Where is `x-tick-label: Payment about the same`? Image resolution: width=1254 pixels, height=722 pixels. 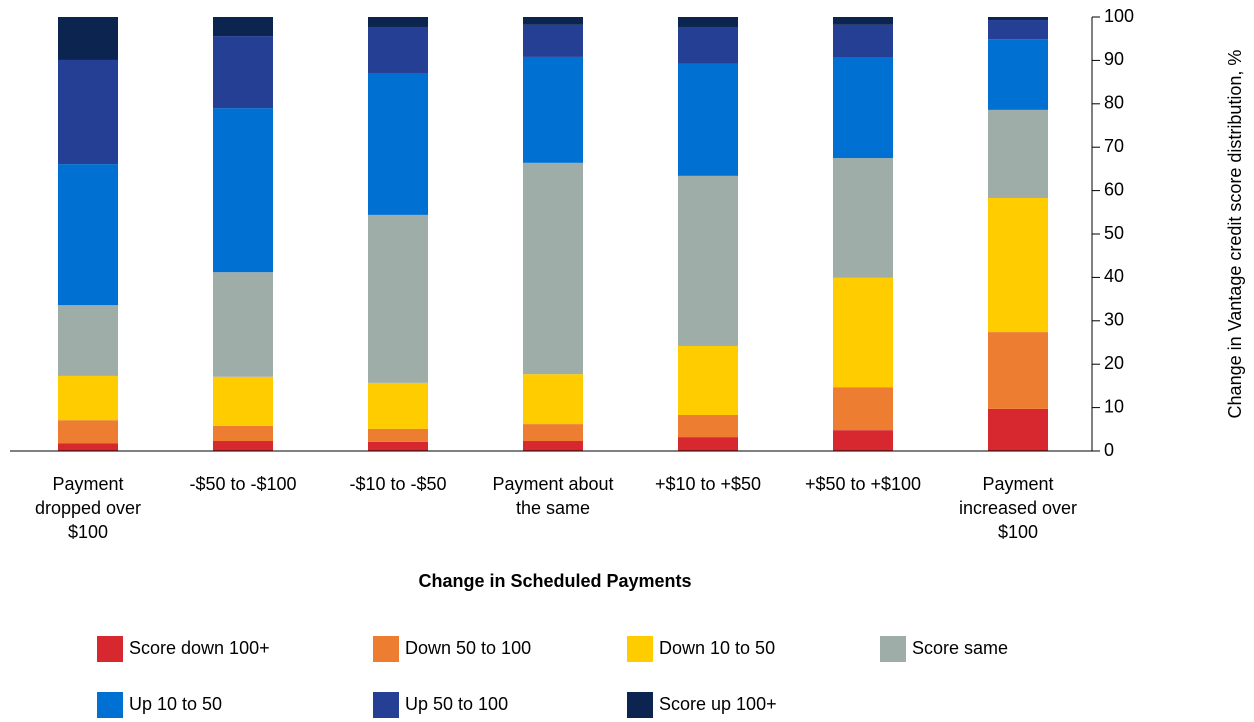
x-tick-label: Payment about the same is located at coordinates (553, 496).